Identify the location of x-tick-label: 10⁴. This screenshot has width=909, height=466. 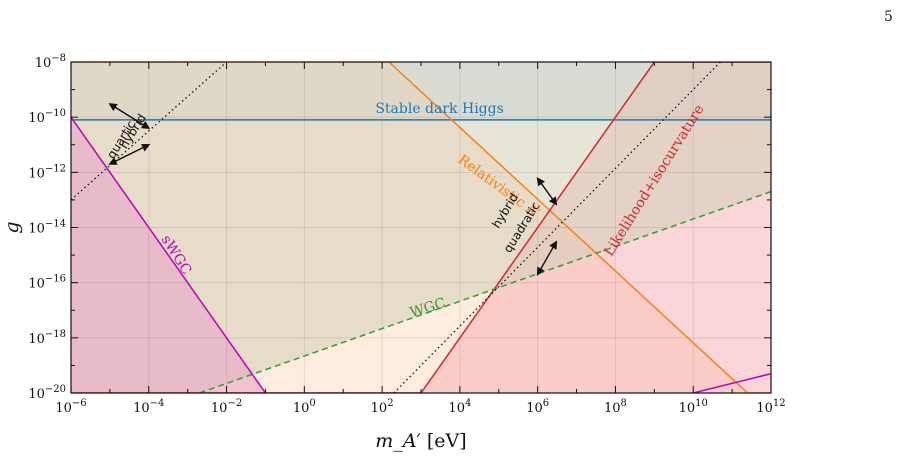
(459, 407).